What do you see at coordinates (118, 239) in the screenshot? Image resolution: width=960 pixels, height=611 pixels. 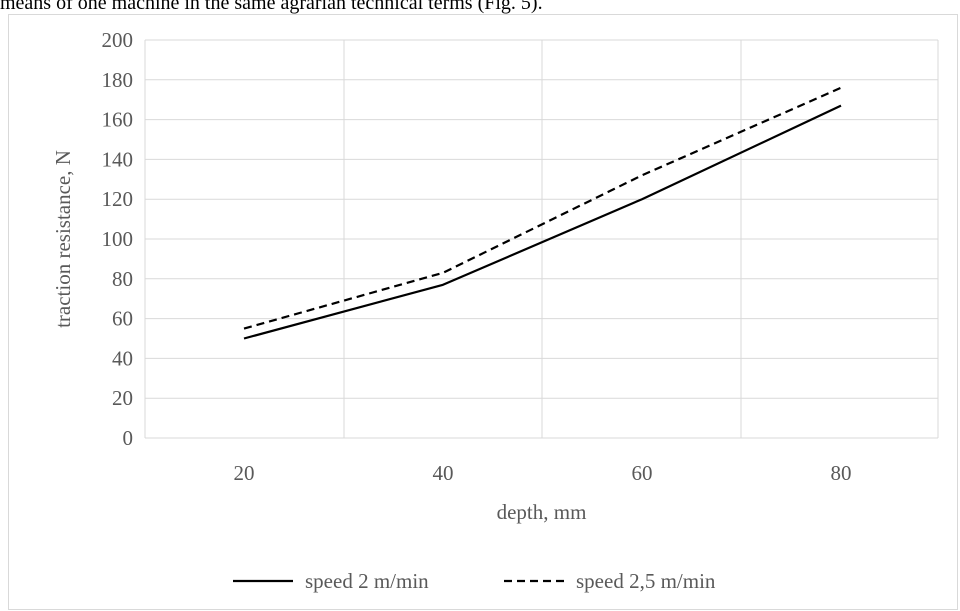 I see `y-tick-label: 100` at bounding box center [118, 239].